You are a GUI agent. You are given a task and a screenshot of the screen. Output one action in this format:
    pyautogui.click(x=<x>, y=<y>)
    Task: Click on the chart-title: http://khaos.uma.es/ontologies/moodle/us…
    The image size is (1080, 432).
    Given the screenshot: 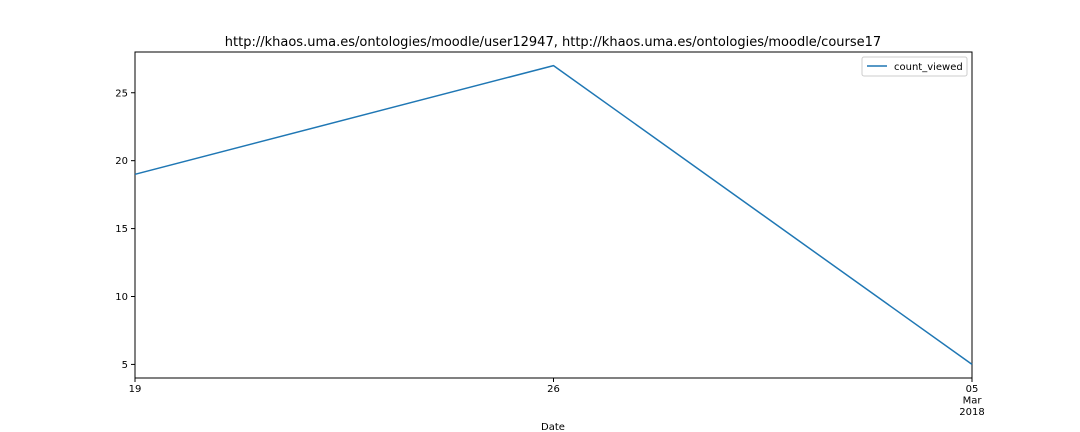 What is the action you would take?
    pyautogui.click(x=553, y=42)
    